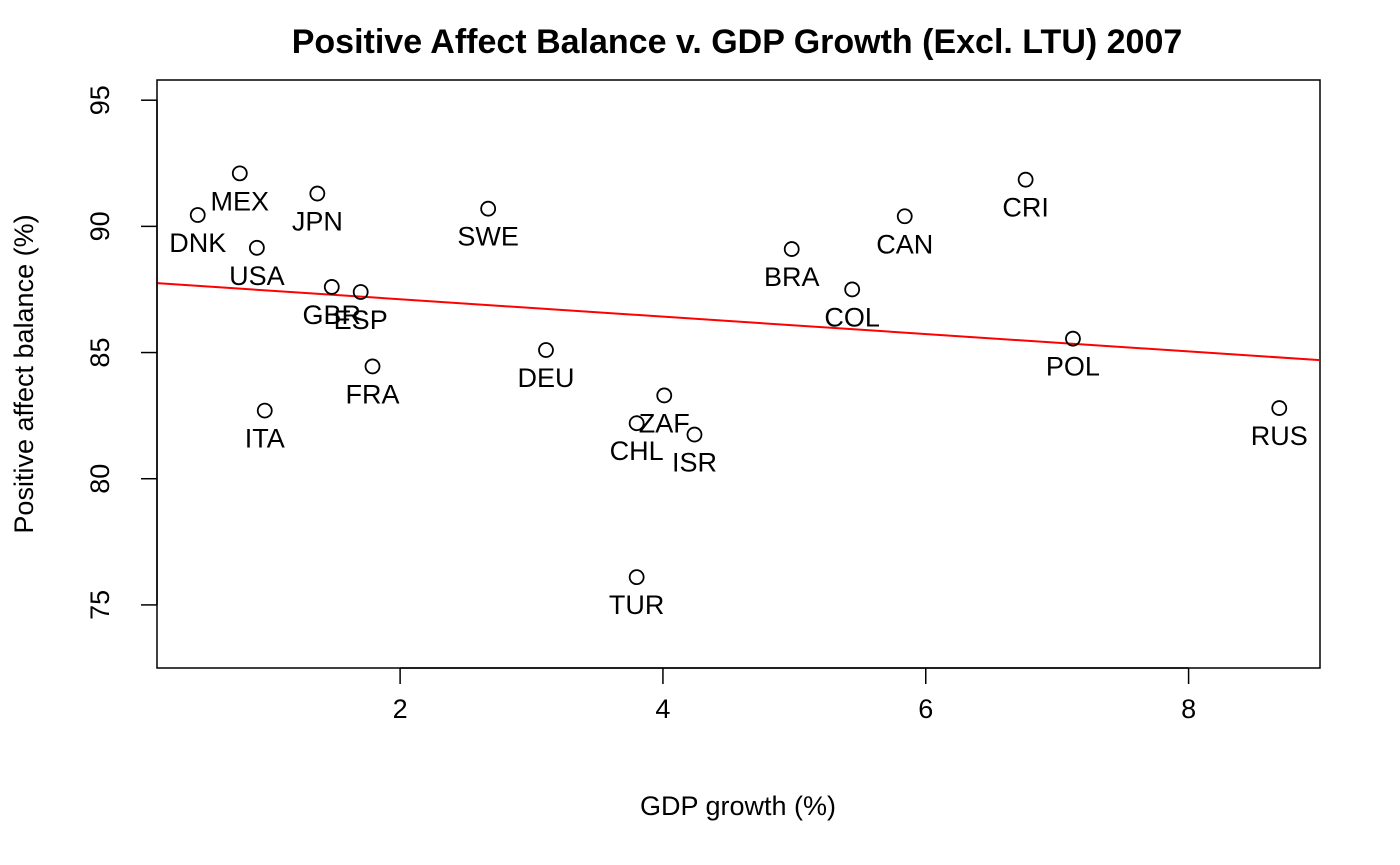  I want to click on point-label: POL, so click(1073, 367).